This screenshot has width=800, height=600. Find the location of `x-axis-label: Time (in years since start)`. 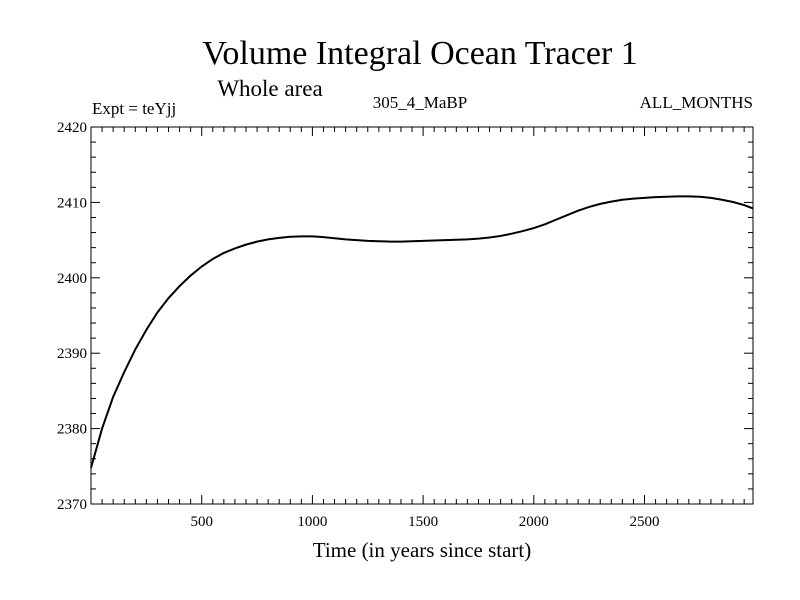

x-axis-label: Time (in years since start) is located at coordinates (422, 550).